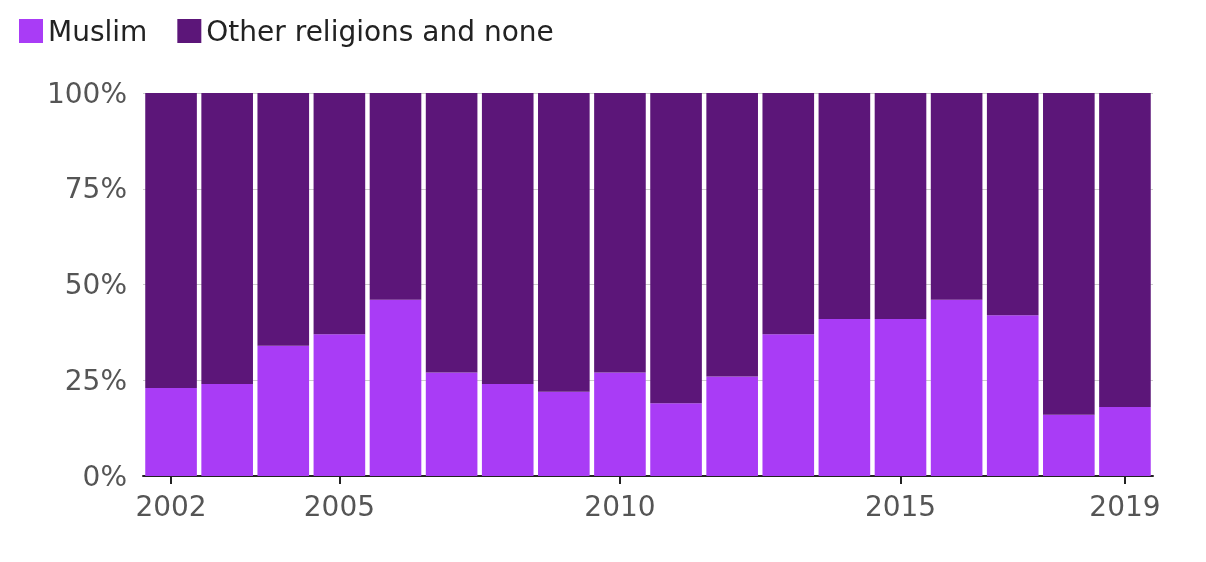 The image size is (1206, 562). What do you see at coordinates (1125, 506) in the screenshot?
I see `x-tick-label: 2019` at bounding box center [1125, 506].